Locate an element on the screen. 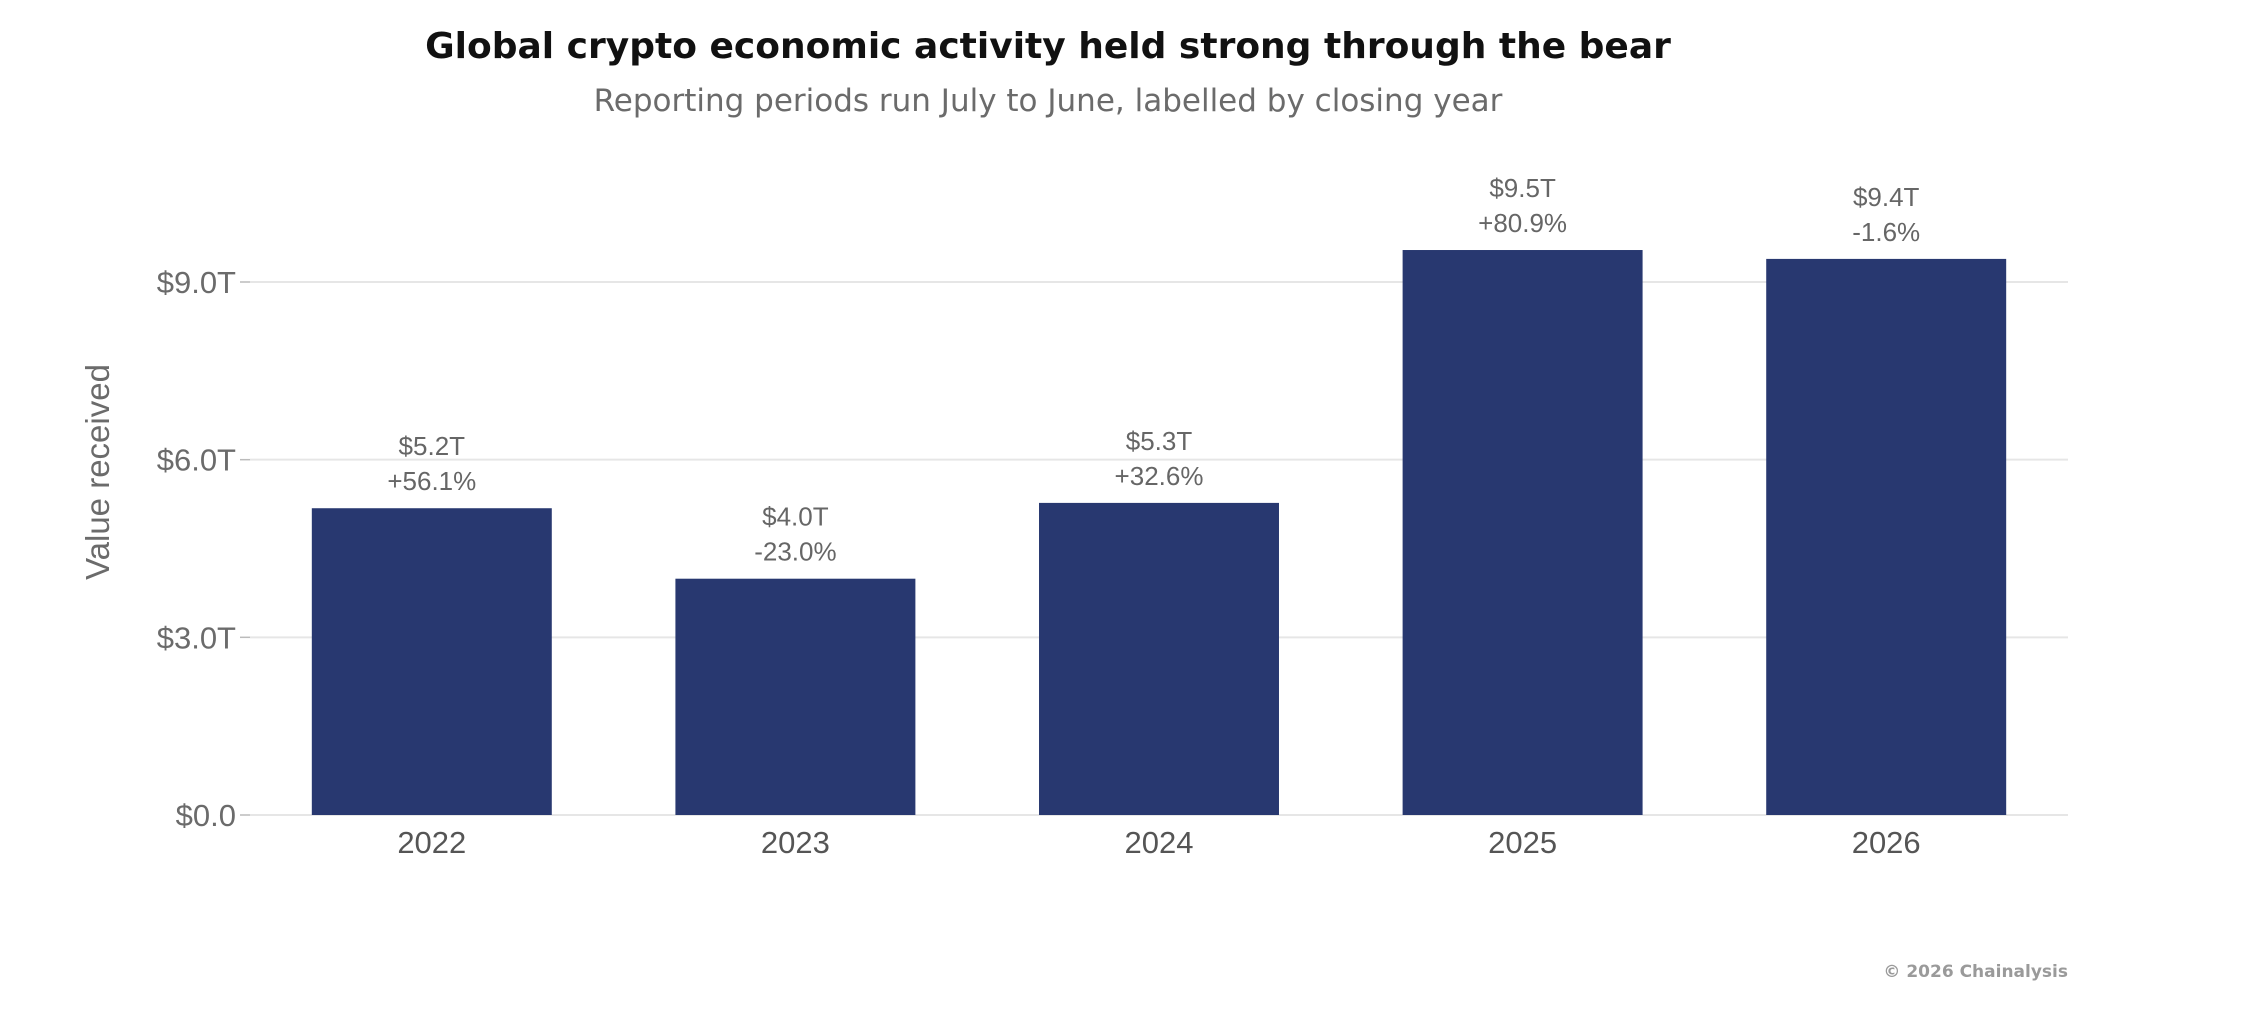 This screenshot has width=2252, height=1015. x-tick-label: 2024 is located at coordinates (1159, 842).